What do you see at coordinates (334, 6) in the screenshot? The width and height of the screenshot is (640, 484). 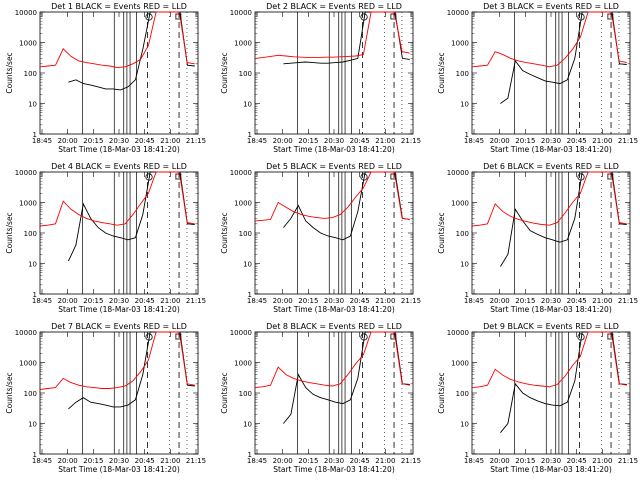 I see `panel-title: Det 2 BLACK = Events RED = LLD` at bounding box center [334, 6].